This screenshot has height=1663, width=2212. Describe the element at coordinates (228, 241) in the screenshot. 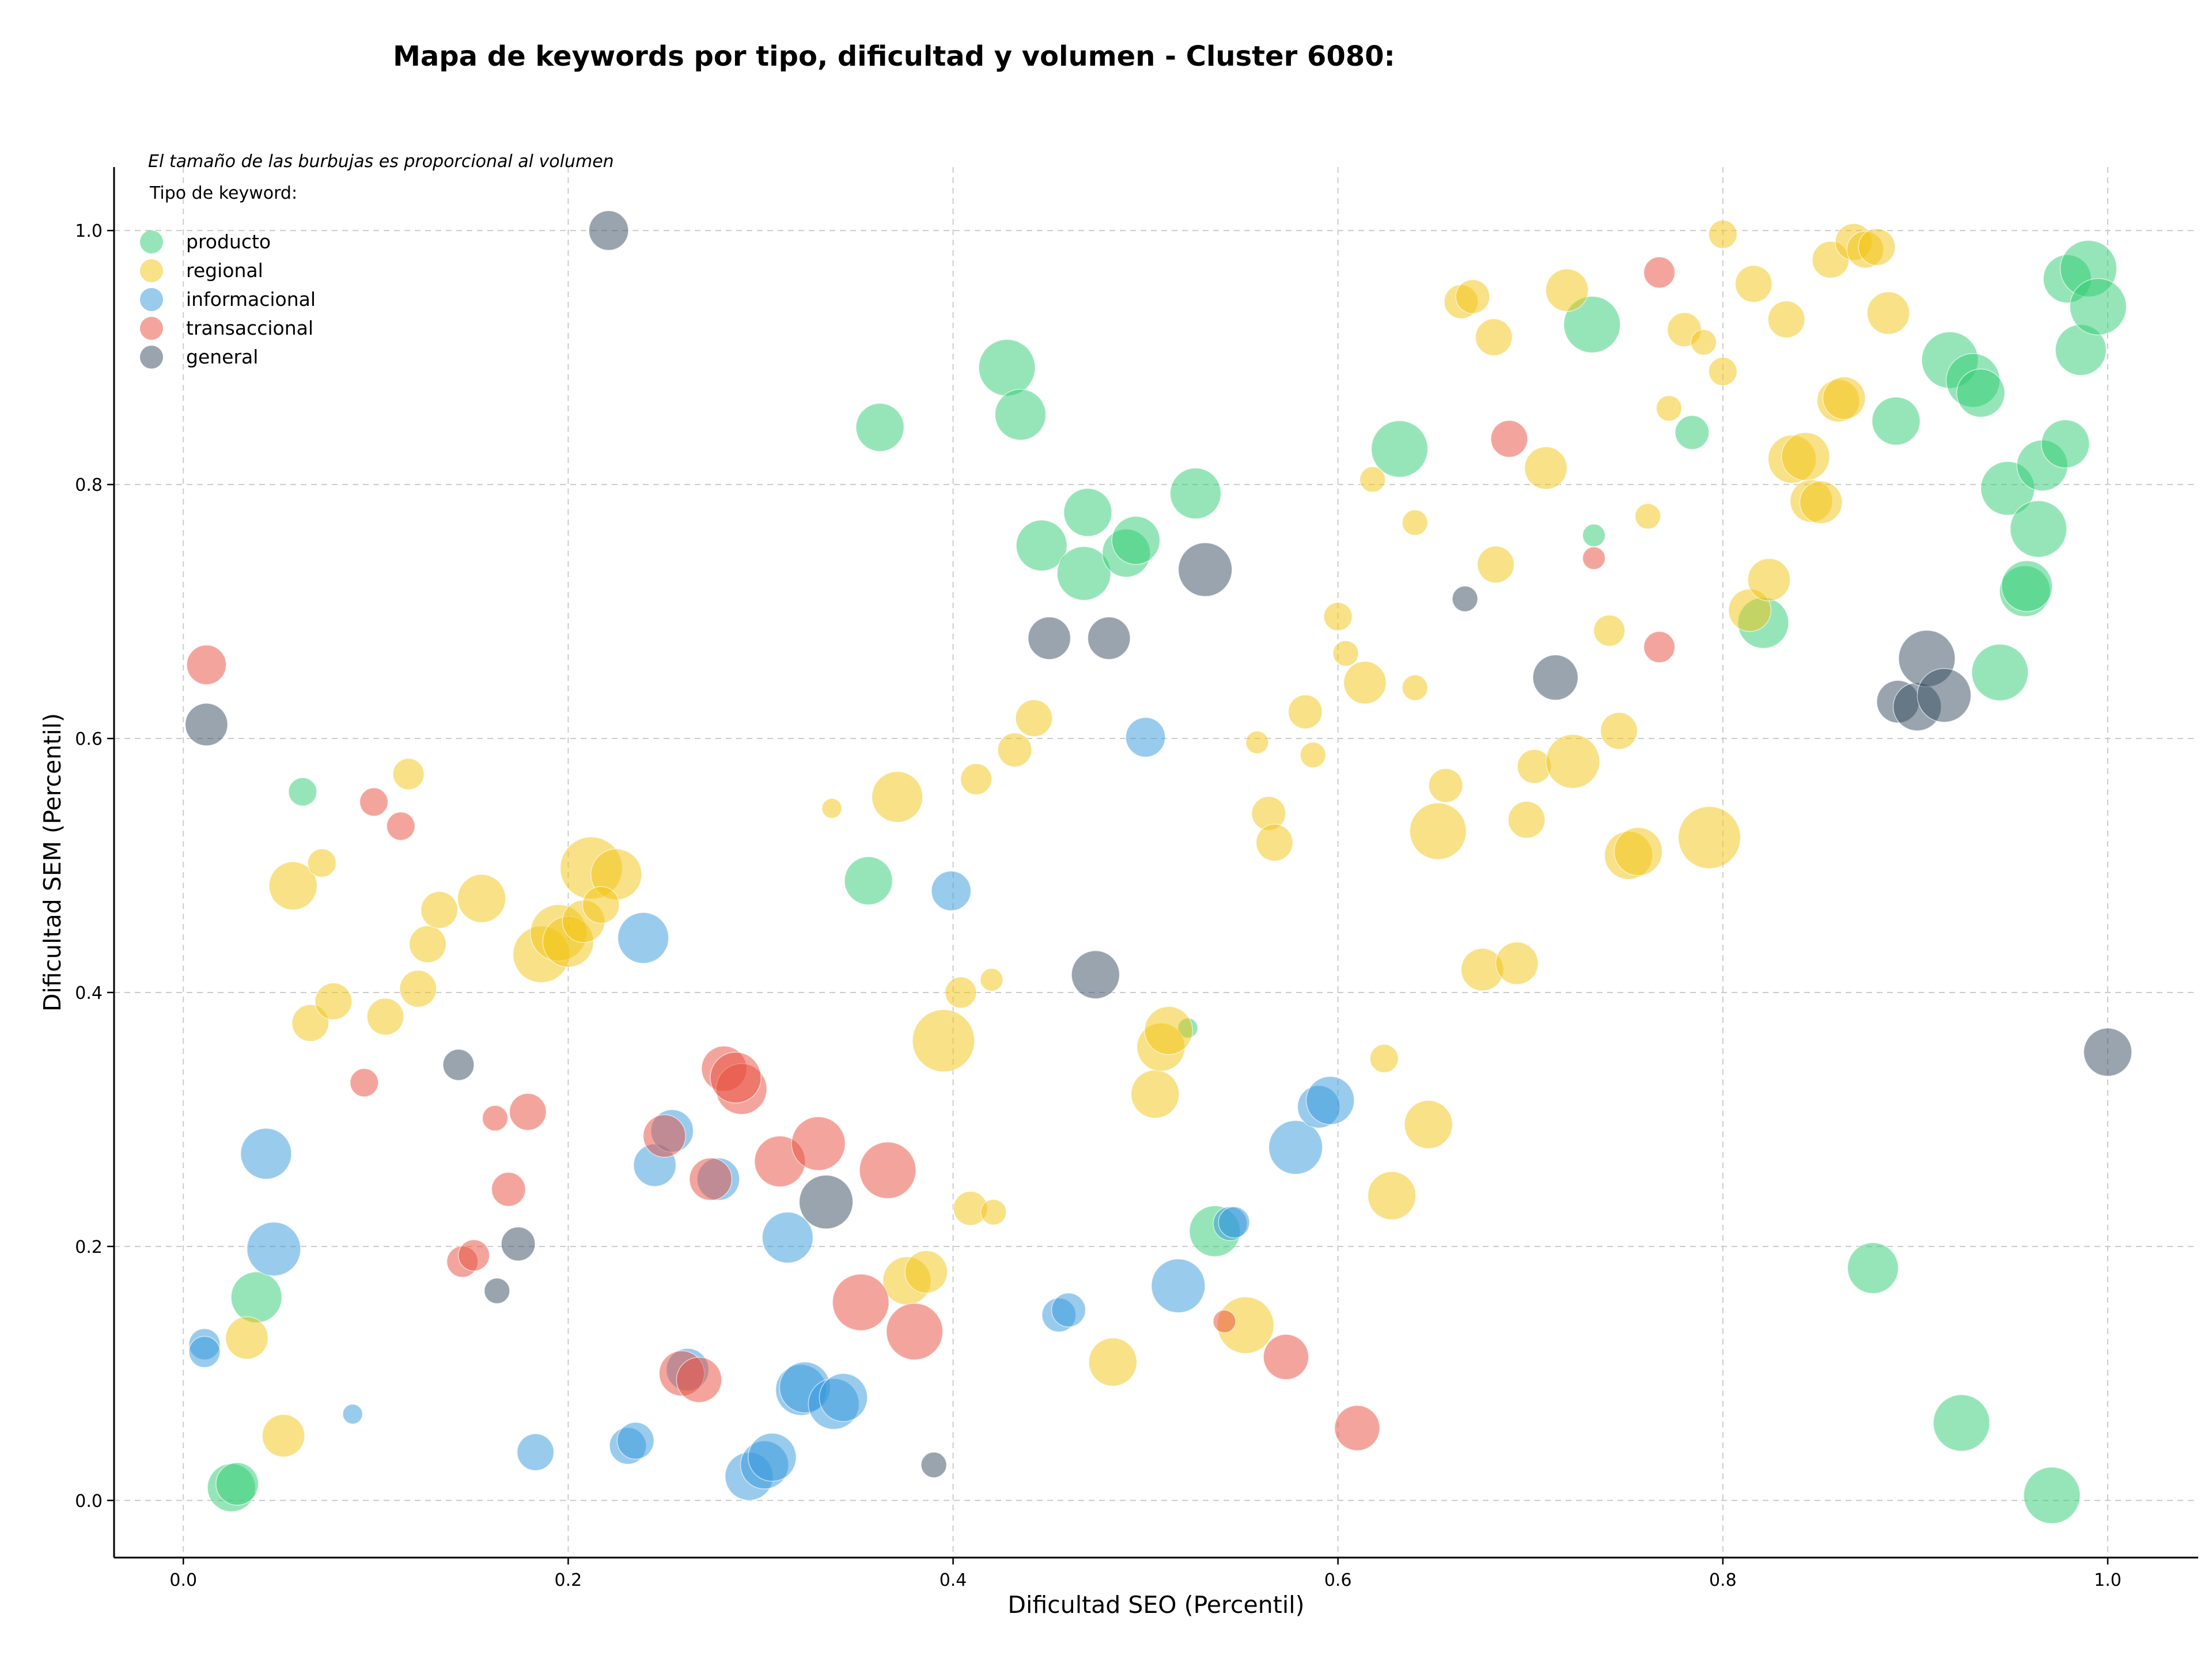

I see `legend-label-producto: producto` at that location.